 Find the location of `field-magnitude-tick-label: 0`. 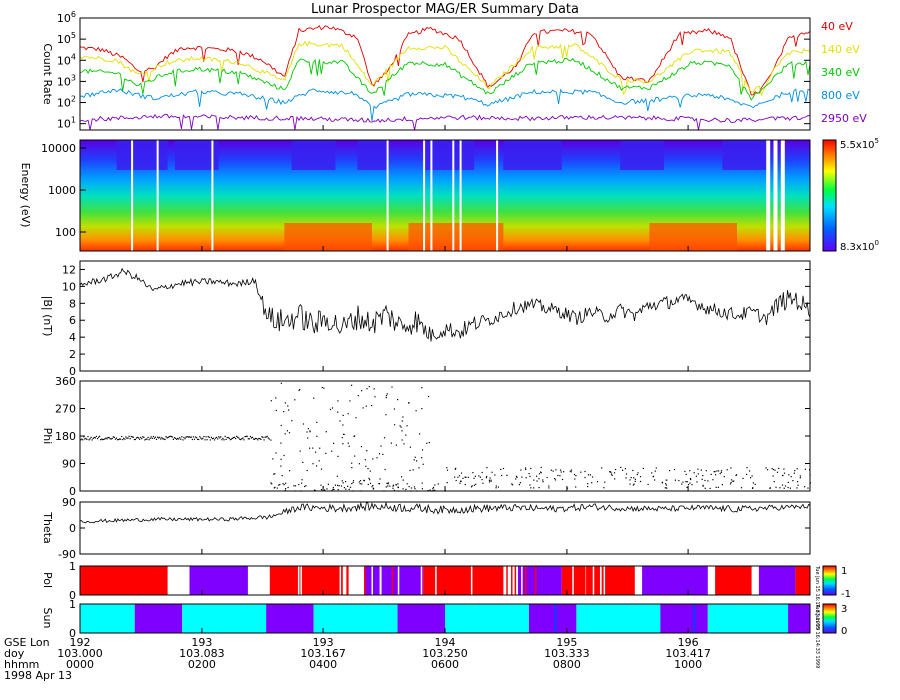

field-magnitude-tick-label: 0 is located at coordinates (72, 371).